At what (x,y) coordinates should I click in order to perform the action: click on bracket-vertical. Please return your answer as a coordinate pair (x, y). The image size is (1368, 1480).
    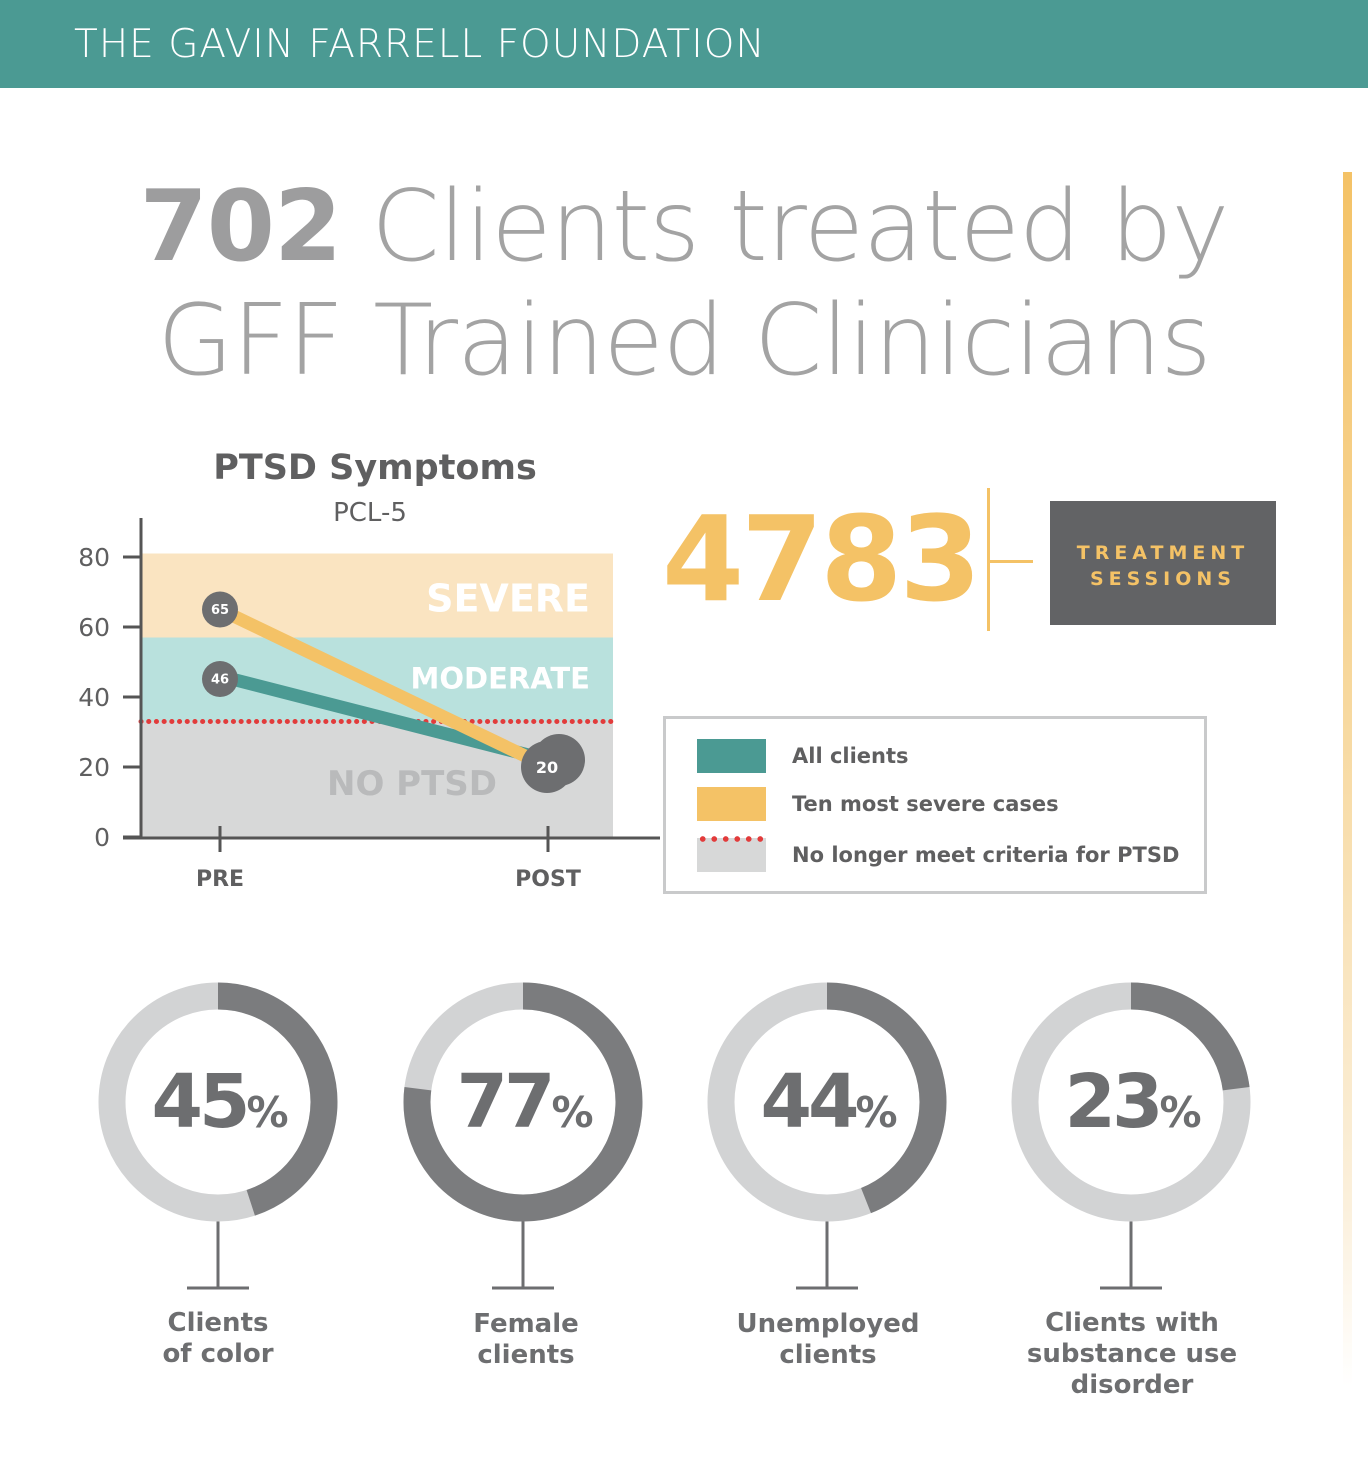
    Looking at the image, I should click on (988, 559).